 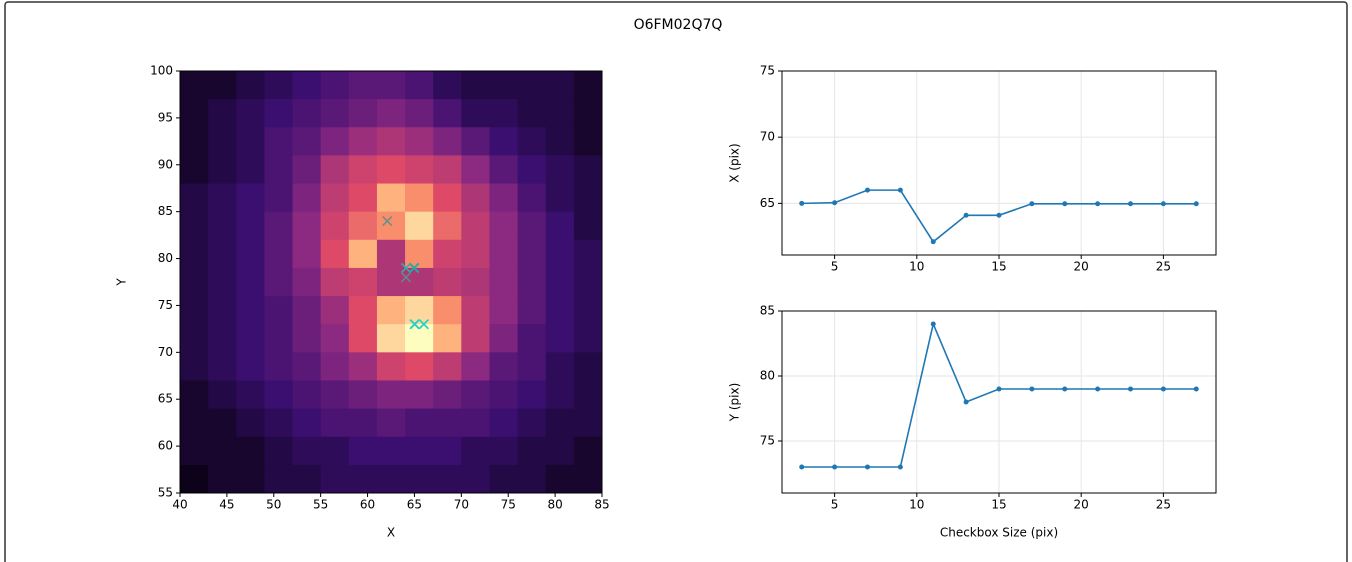 What do you see at coordinates (1081, 267) in the screenshot?
I see `x-tick-label: 20` at bounding box center [1081, 267].